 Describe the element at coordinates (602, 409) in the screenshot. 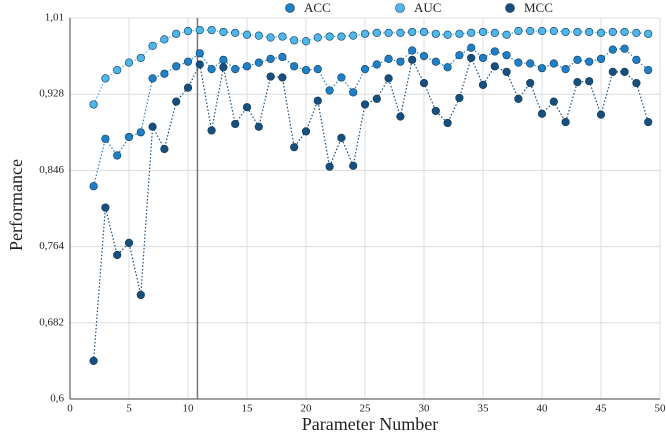

I see `x-tick-label: 45` at that location.